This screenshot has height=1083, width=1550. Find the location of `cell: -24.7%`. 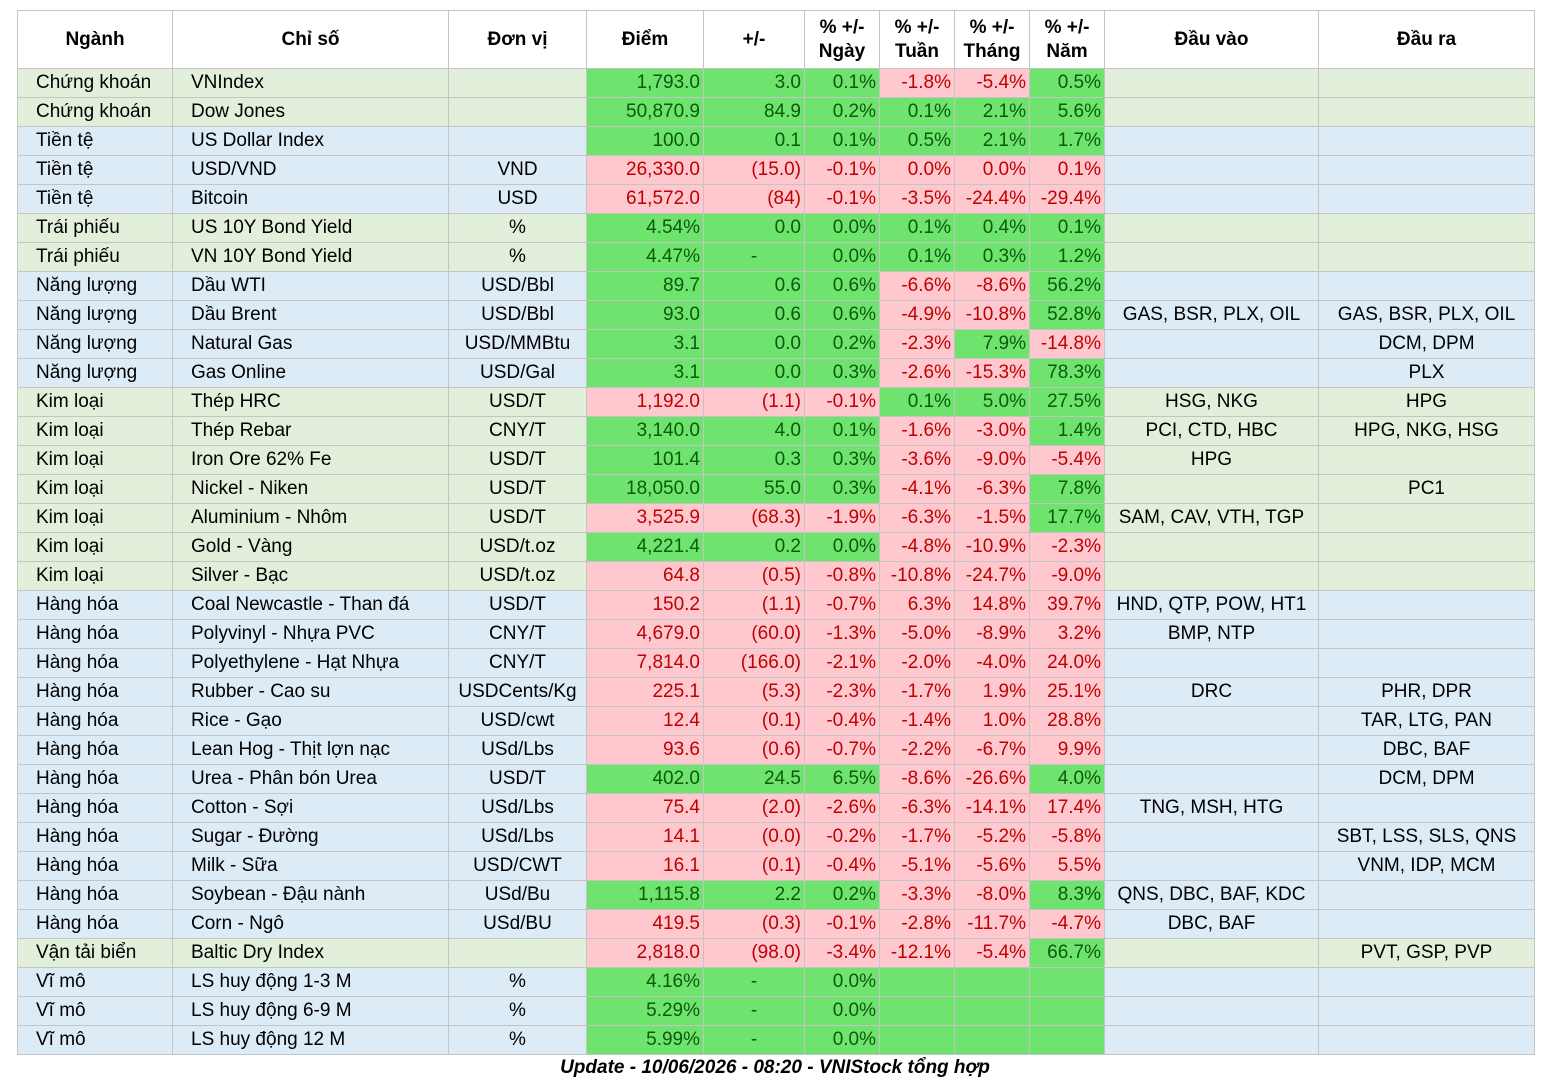

cell: -24.7% is located at coordinates (992, 576).